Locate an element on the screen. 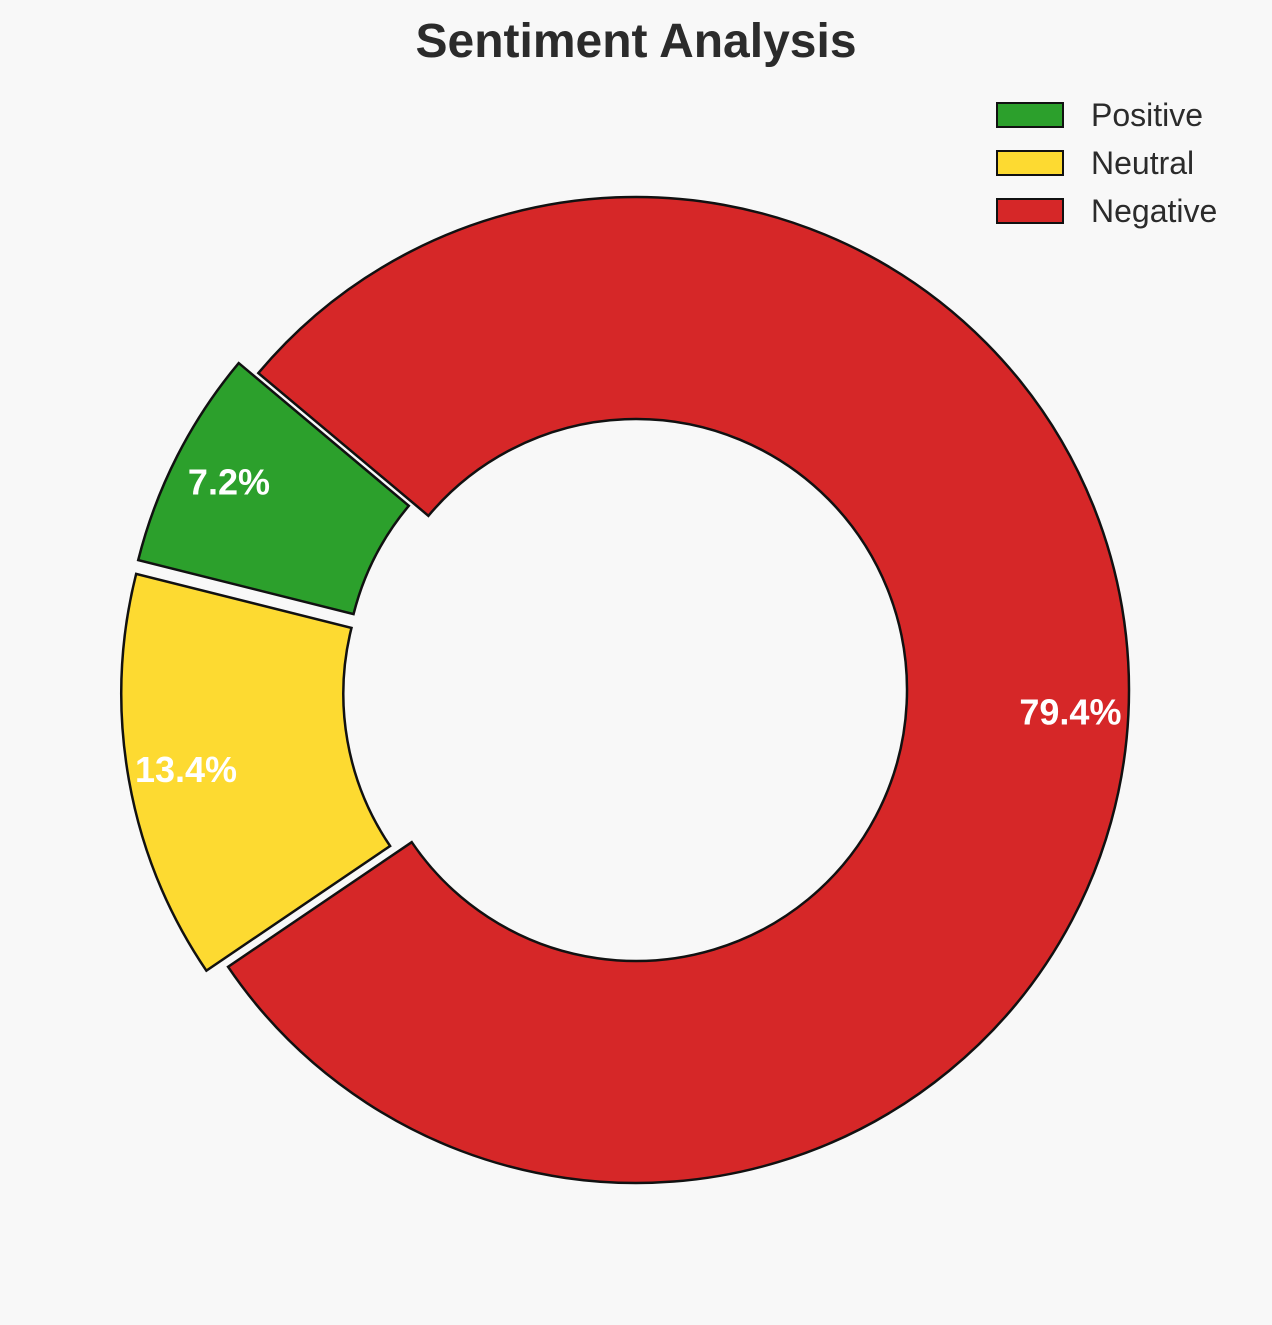  legend-label-negative: Negative is located at coordinates (1154, 211).